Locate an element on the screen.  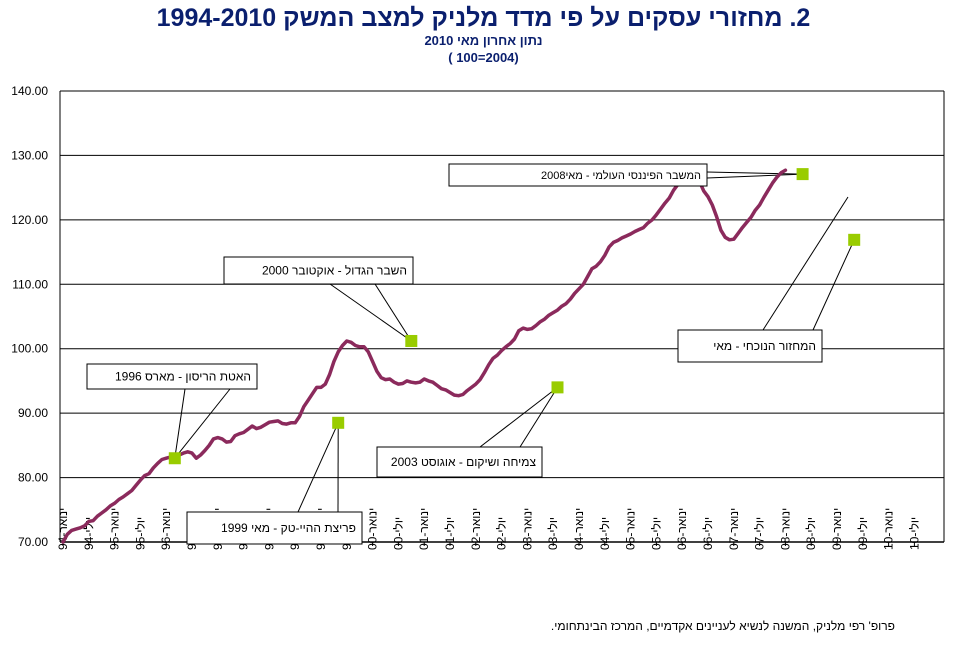
x-tick-label: ינואר-10 is located at coordinates (889, 529).